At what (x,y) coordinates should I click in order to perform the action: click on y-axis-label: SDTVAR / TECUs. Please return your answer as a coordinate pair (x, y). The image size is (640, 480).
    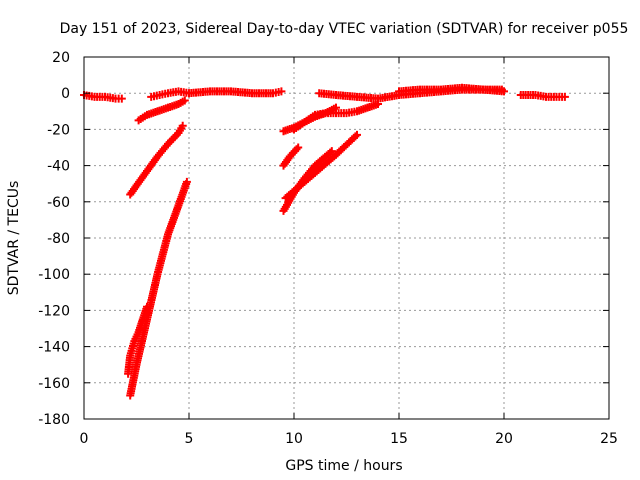
    Looking at the image, I should click on (14, 238).